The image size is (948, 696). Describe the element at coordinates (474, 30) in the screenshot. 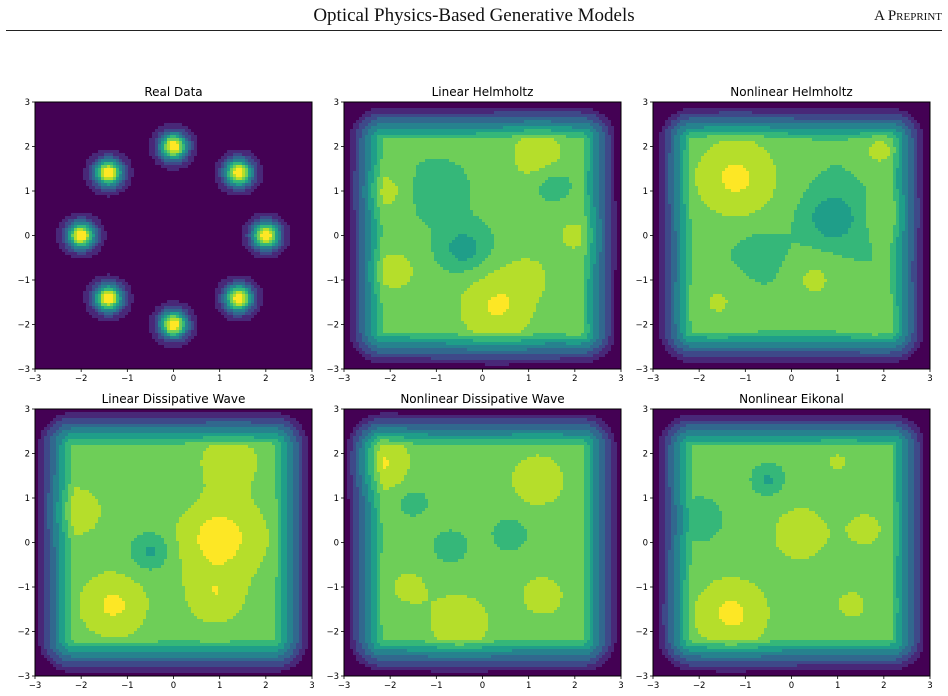

I see `header-rule` at that location.